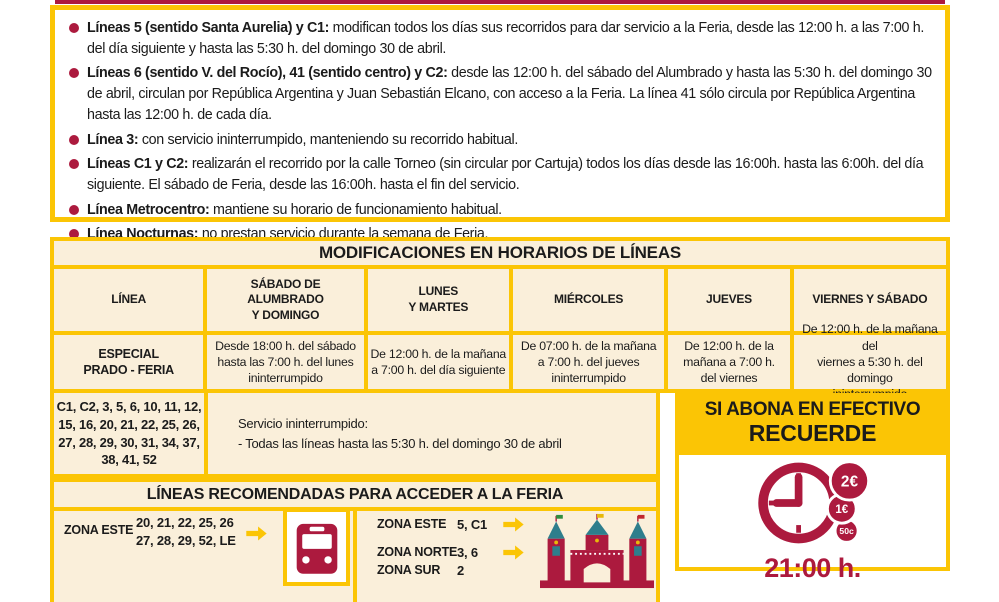  What do you see at coordinates (409, 570) in the screenshot?
I see `zone-sur-label: ZONA SUR` at bounding box center [409, 570].